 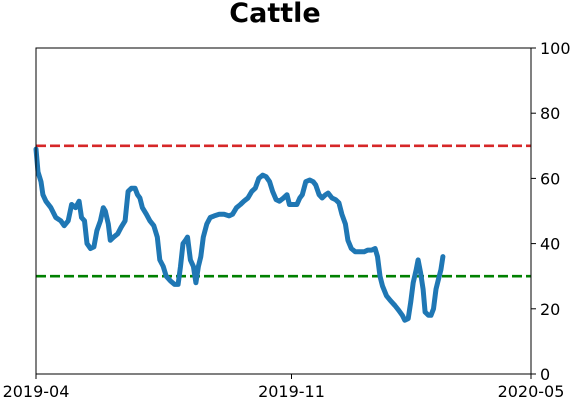 I want to click on x-tick-label: 2019-04, so click(x=36, y=391).